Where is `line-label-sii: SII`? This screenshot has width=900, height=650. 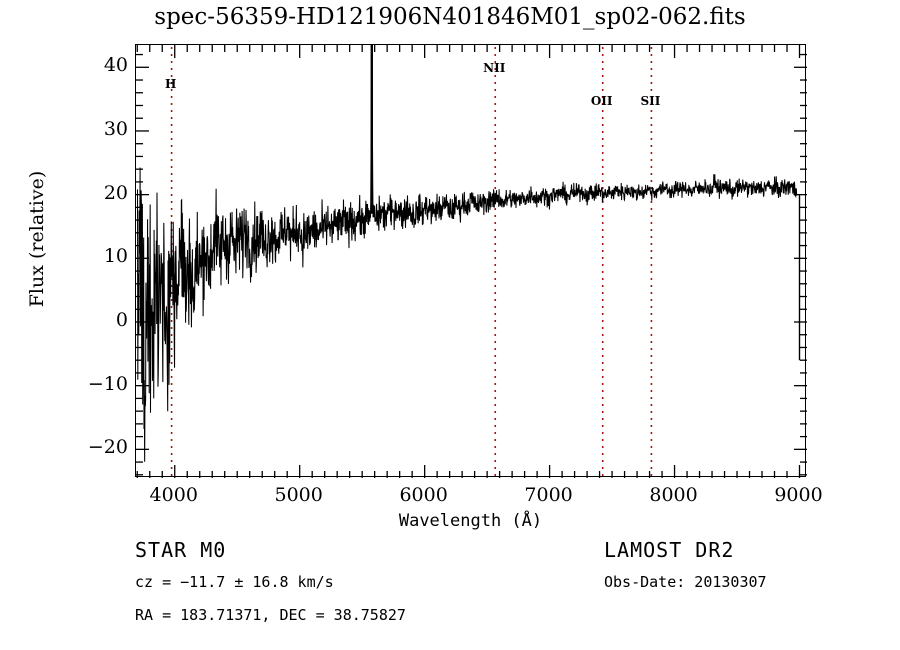
line-label-sii: SII is located at coordinates (650, 101).